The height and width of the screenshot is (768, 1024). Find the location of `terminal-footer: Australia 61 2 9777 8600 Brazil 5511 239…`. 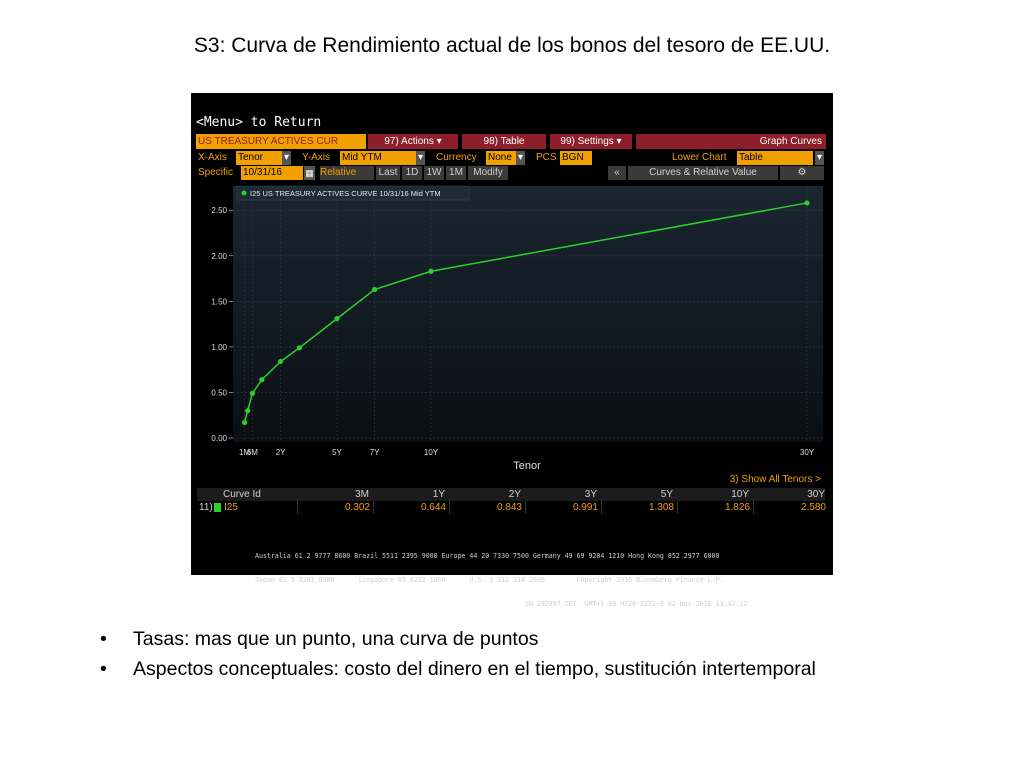

terminal-footer: Australia 61 2 9777 8600 Brazil 5511 239… is located at coordinates (501, 576).